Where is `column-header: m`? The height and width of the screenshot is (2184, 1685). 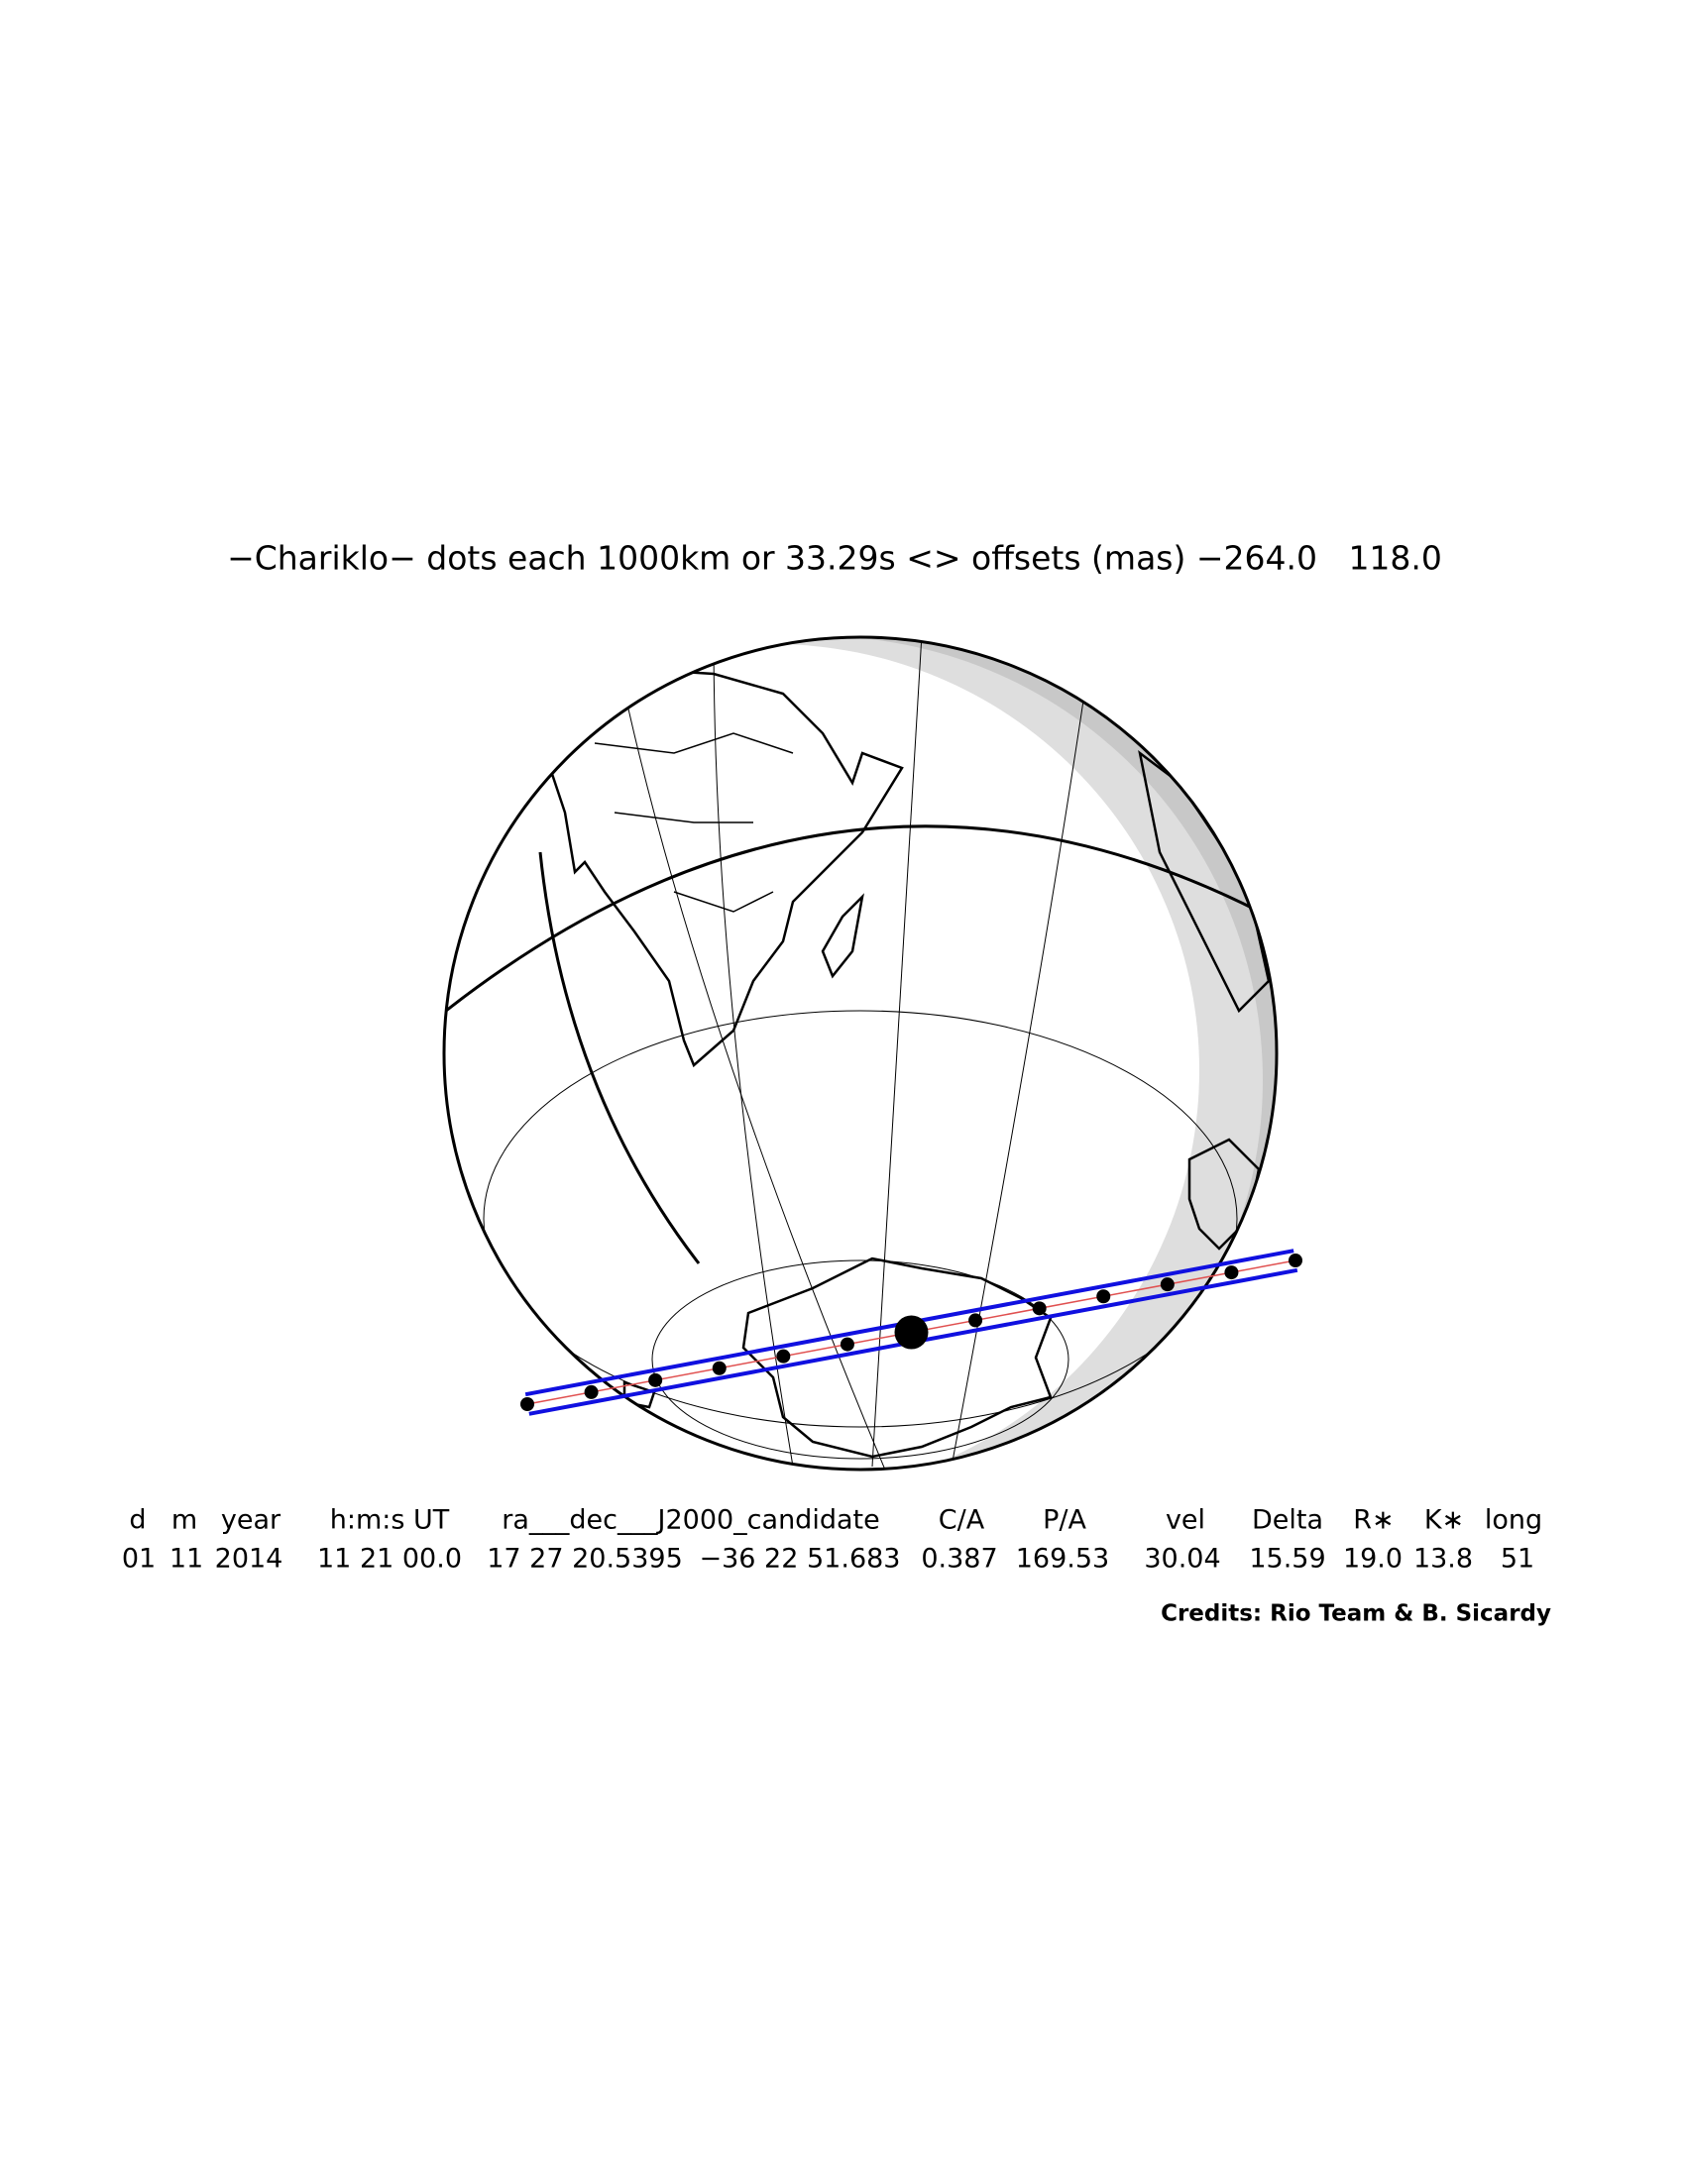 column-header: m is located at coordinates (184, 1520).